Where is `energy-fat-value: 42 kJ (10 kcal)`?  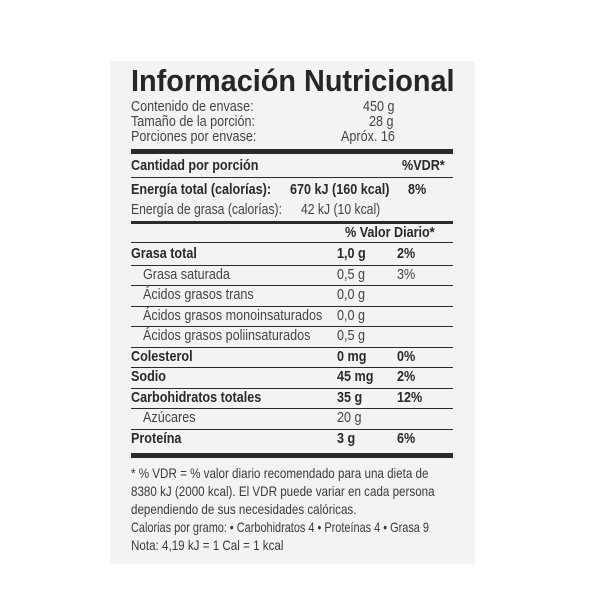 energy-fat-value: 42 kJ (10 kcal) is located at coordinates (341, 210).